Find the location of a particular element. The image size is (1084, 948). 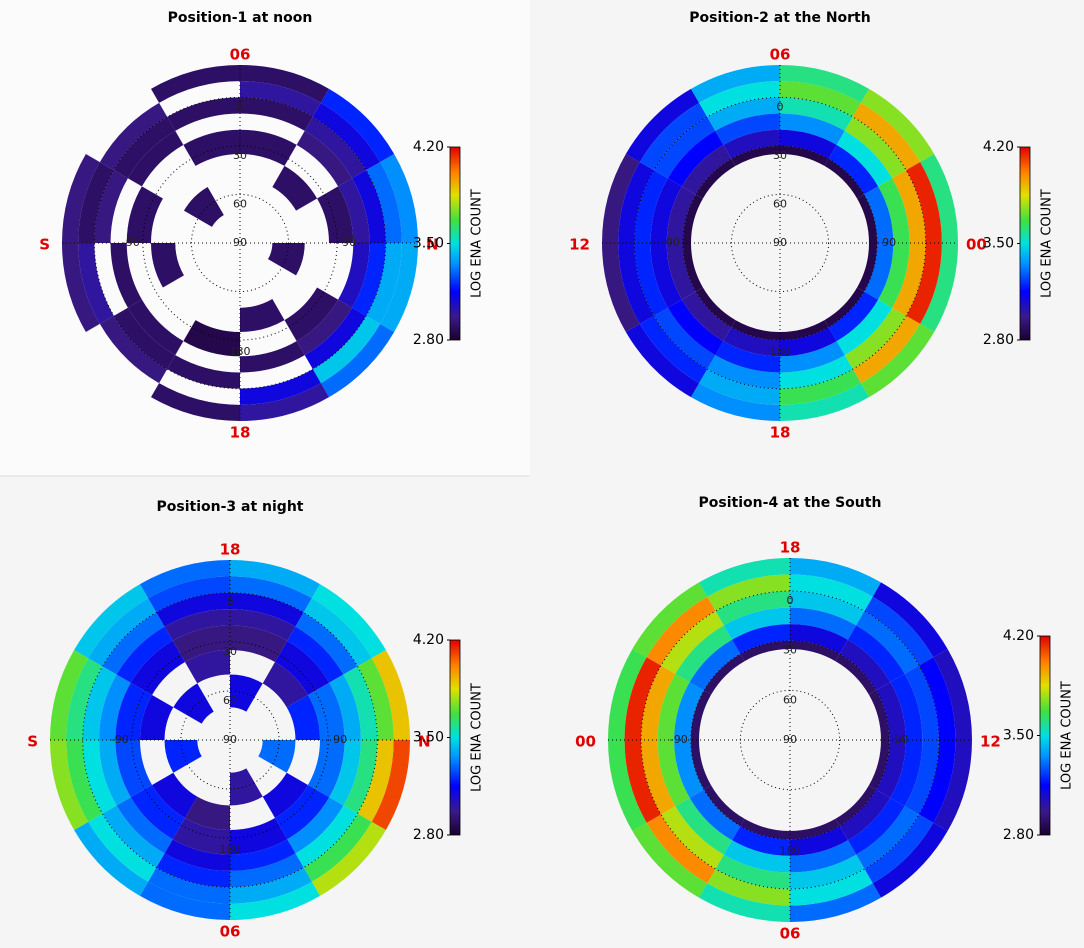

azimuth-tick-label: -90 is located at coordinates (120, 739).